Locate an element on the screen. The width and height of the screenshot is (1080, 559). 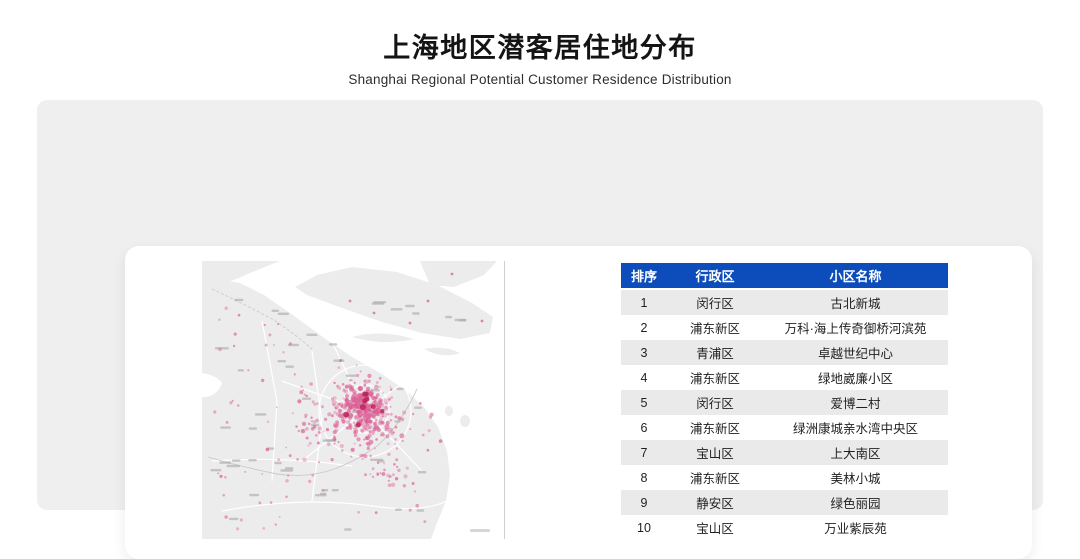
table-row: 1 闵行区 古北新城 is located at coordinates (784, 302).